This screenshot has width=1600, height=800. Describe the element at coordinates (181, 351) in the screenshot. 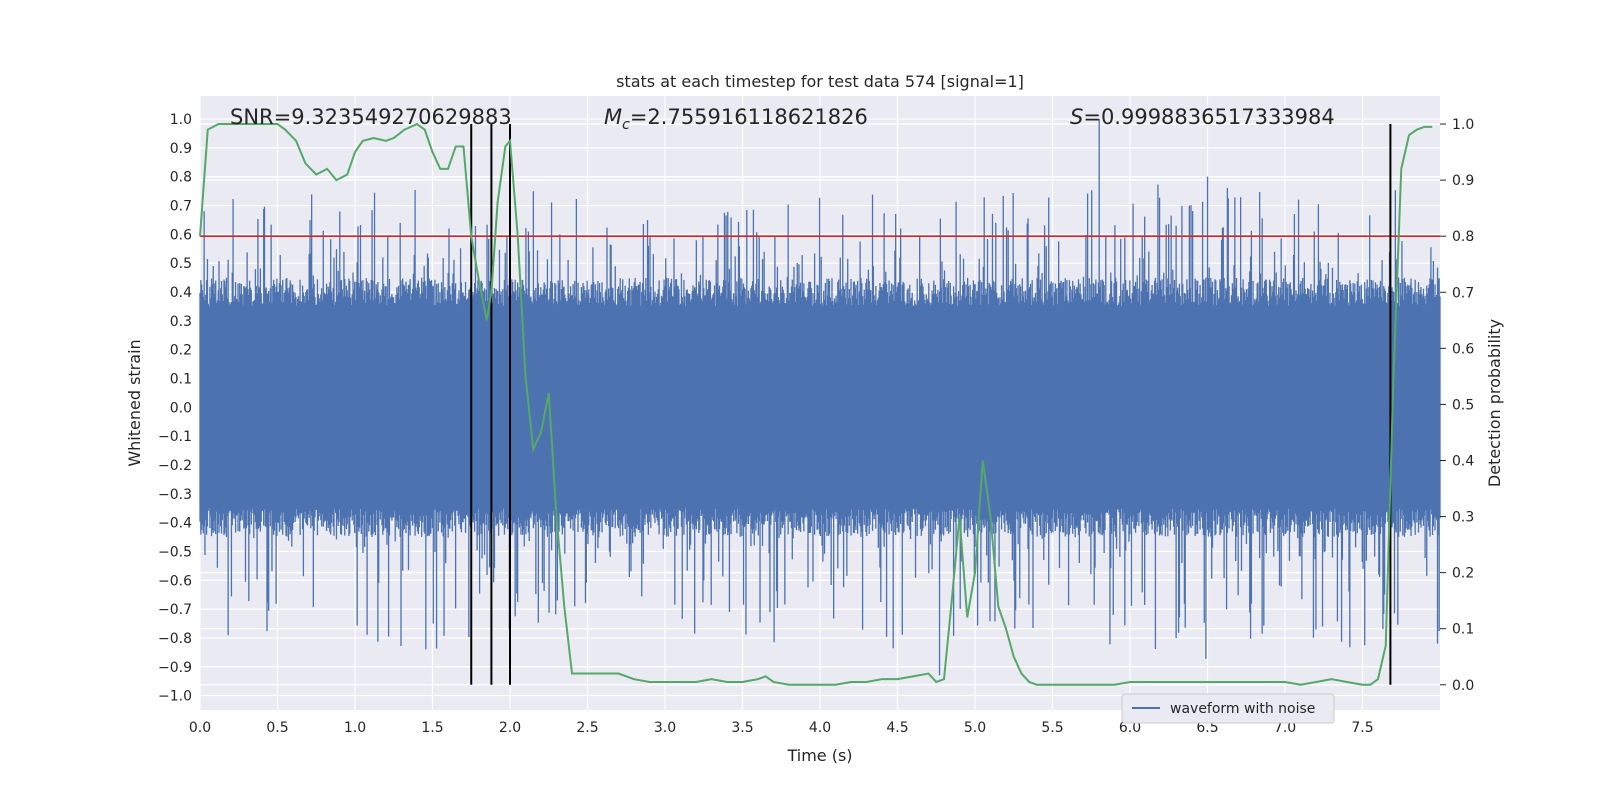

I see `y-tick-label: 0.2` at that location.